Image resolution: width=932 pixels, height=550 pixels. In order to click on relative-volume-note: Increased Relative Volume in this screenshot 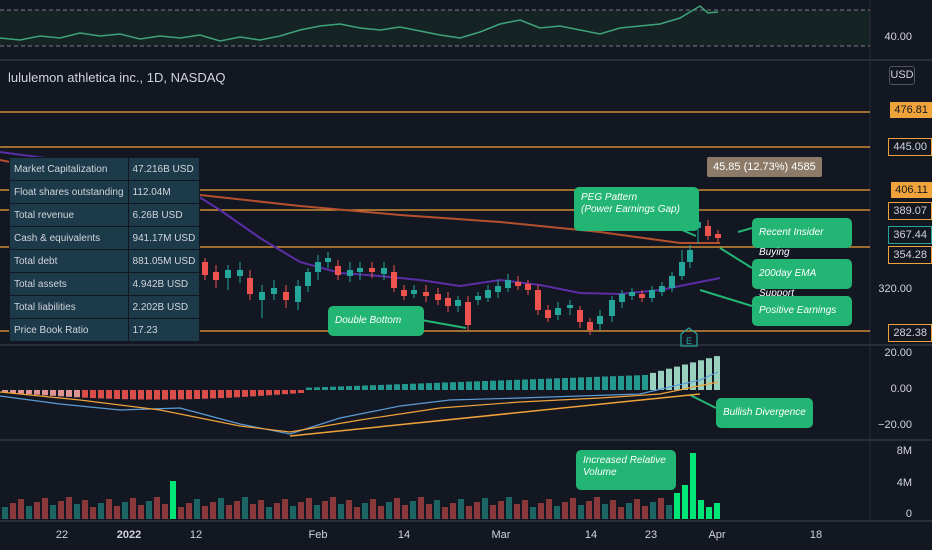, I will do `click(626, 470)`.